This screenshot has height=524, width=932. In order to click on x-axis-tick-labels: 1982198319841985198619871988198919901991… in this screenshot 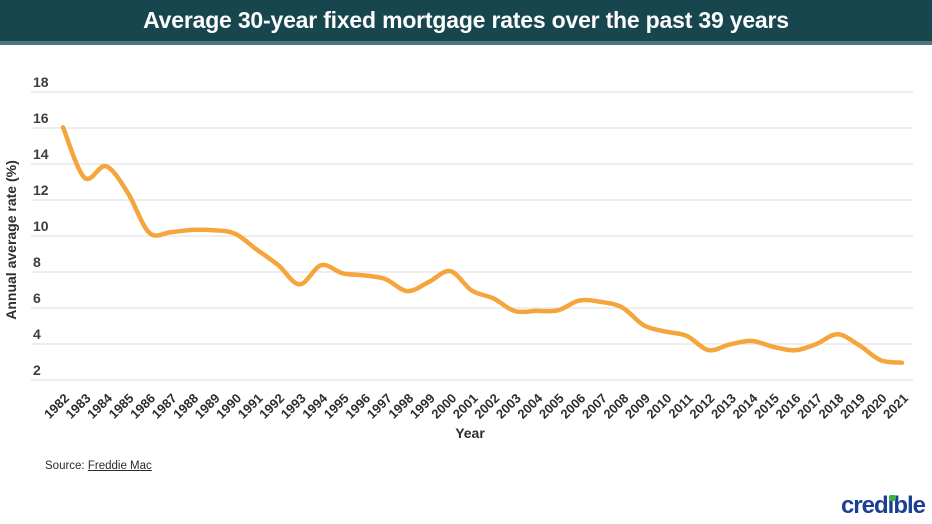, I will do `click(476, 406)`.